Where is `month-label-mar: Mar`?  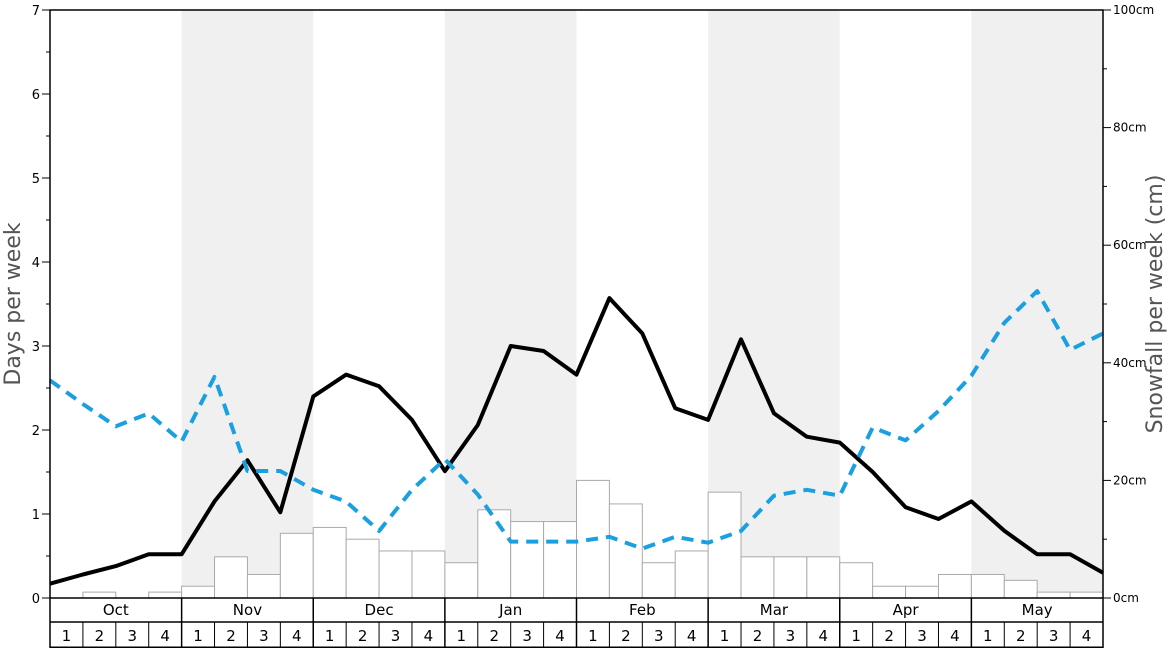 month-label-mar: Mar is located at coordinates (774, 610).